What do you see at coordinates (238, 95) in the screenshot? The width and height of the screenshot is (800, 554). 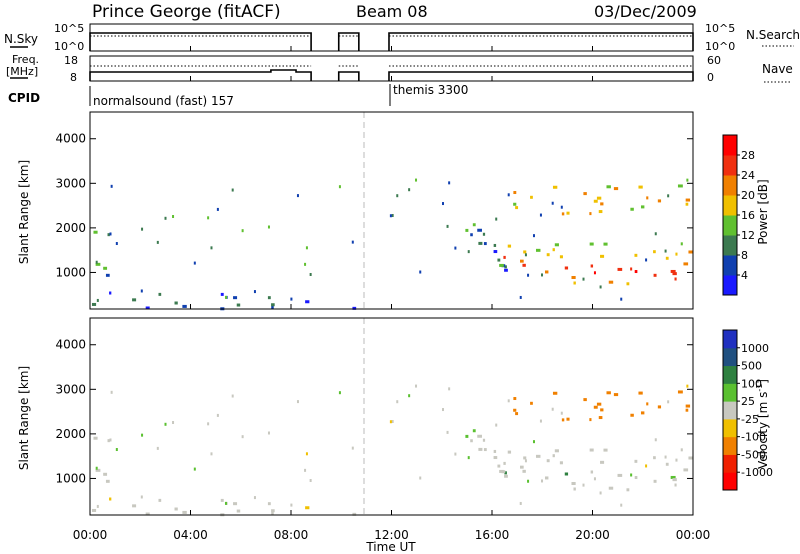 I see `cpid-row: CPID normalsound (fast) 157 themis 3300` at bounding box center [238, 95].